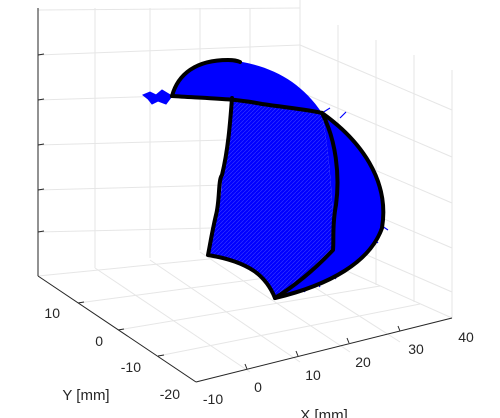  I want to click on x-tick-label: 10, so click(313, 375).